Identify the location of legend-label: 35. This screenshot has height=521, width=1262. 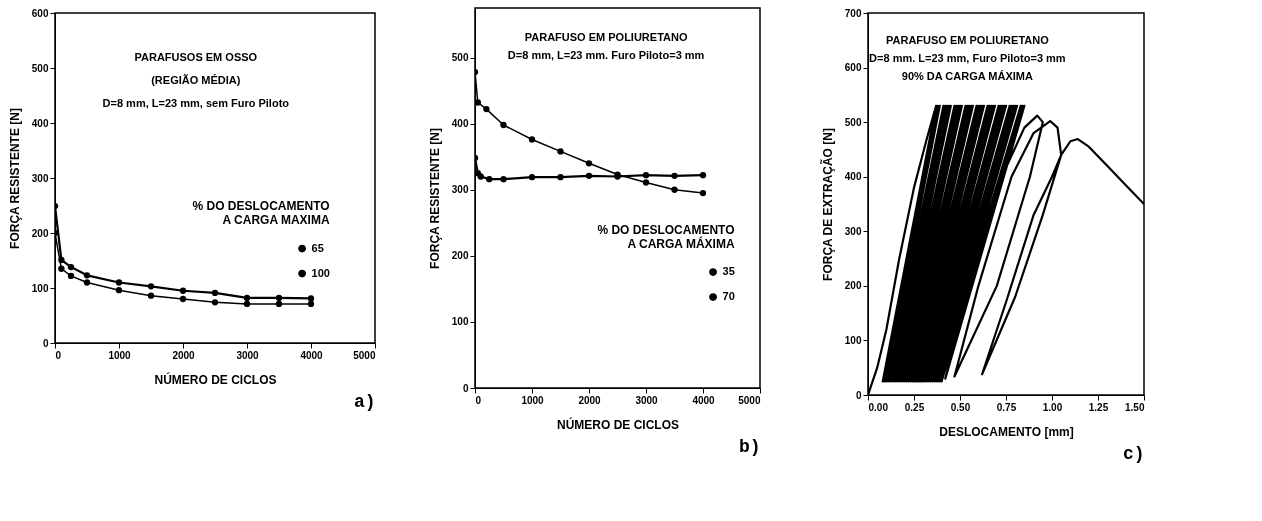
(728, 271).